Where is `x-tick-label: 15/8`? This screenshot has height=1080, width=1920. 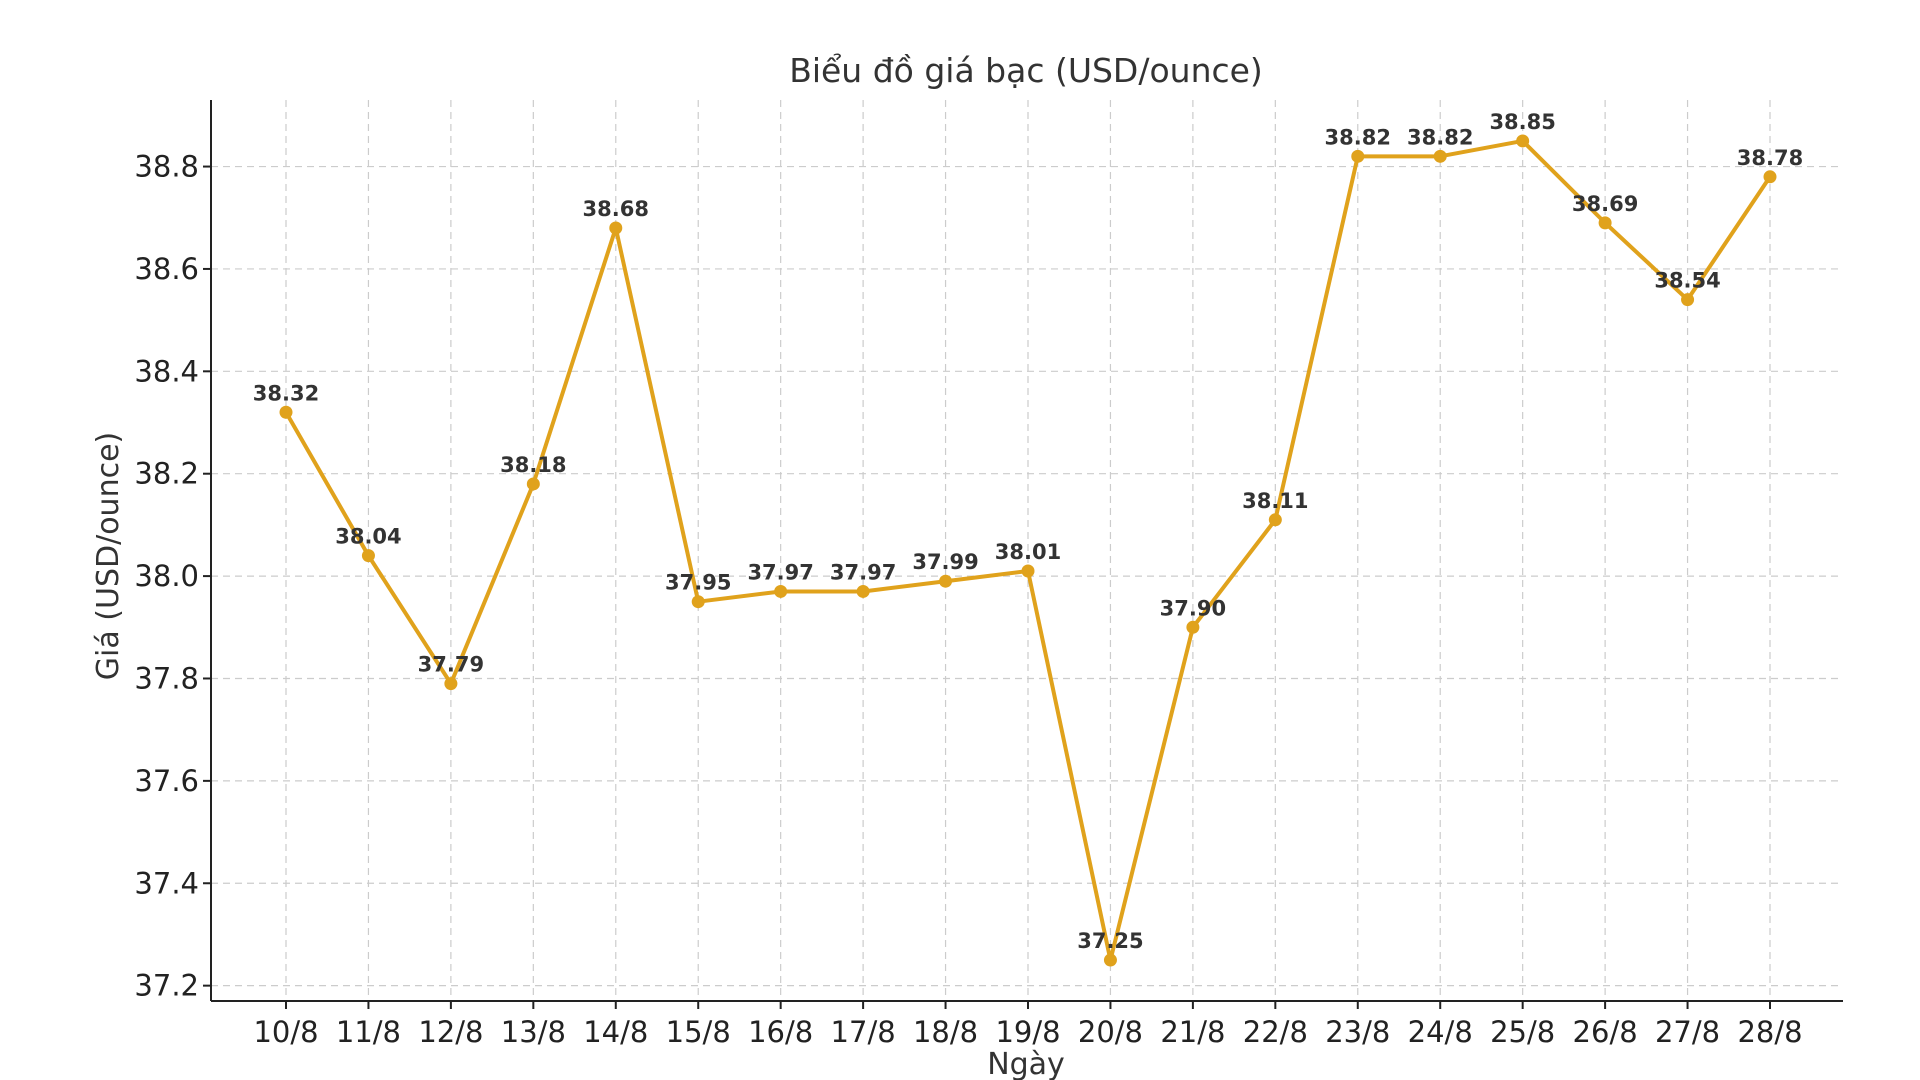 x-tick-label: 15/8 is located at coordinates (698, 1032).